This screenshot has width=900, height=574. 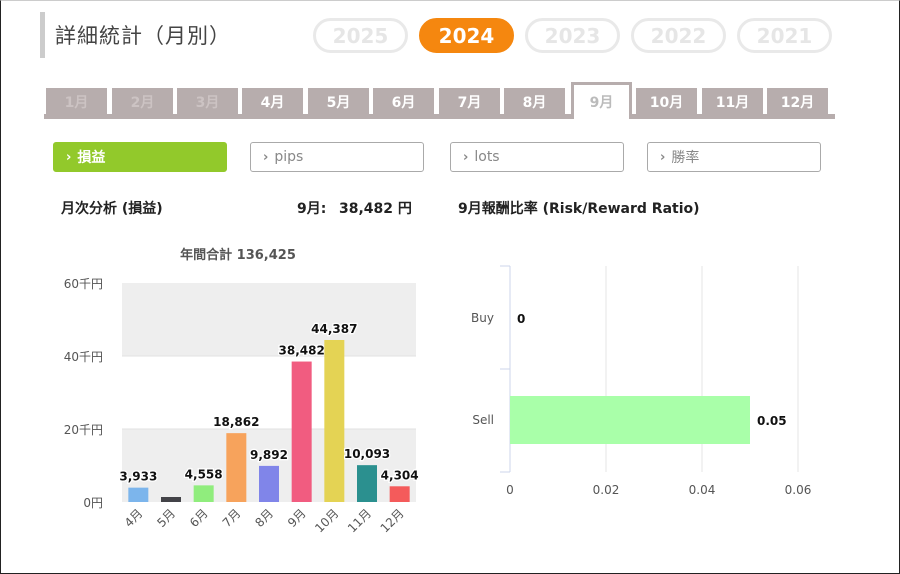 I want to click on bar-8-month, so click(x=269, y=483).